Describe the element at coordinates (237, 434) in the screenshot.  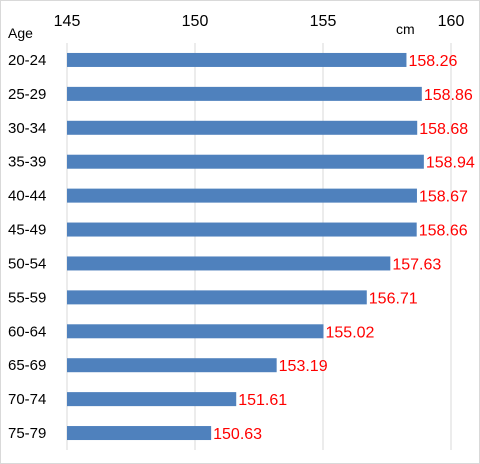
I see `data-label: 150.63` at that location.